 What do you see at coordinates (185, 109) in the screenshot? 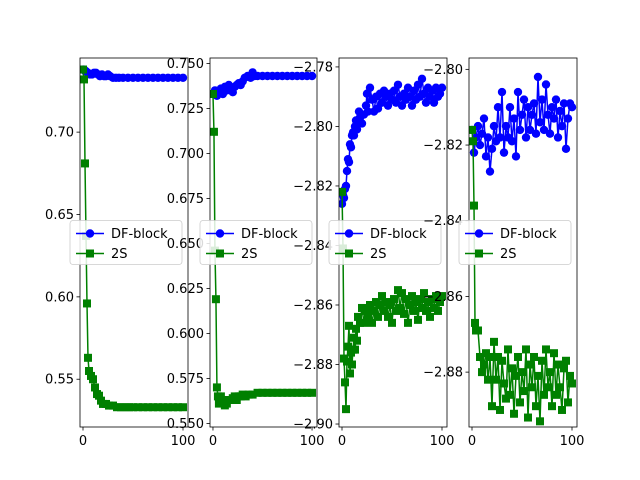
I see `y-tick-label: 0.725` at bounding box center [185, 109].